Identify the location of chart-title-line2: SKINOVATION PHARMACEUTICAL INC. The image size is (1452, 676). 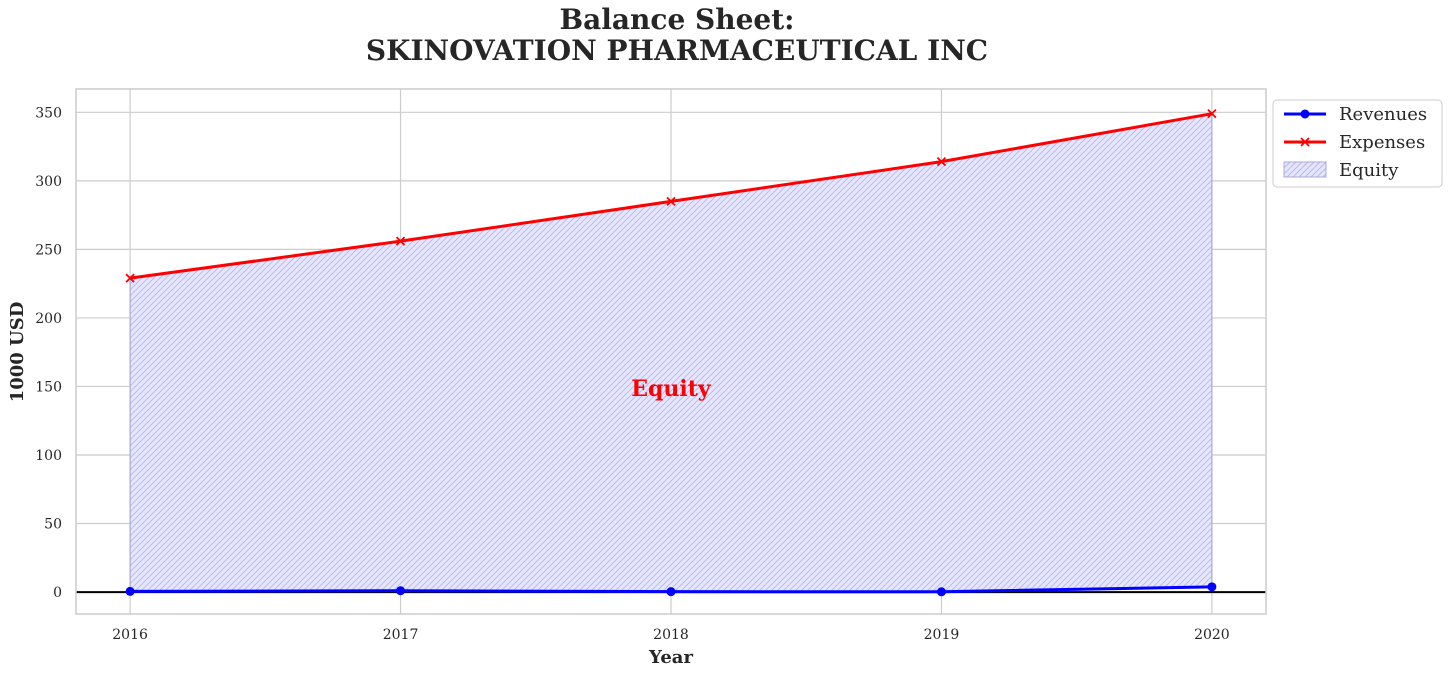
(677, 50).